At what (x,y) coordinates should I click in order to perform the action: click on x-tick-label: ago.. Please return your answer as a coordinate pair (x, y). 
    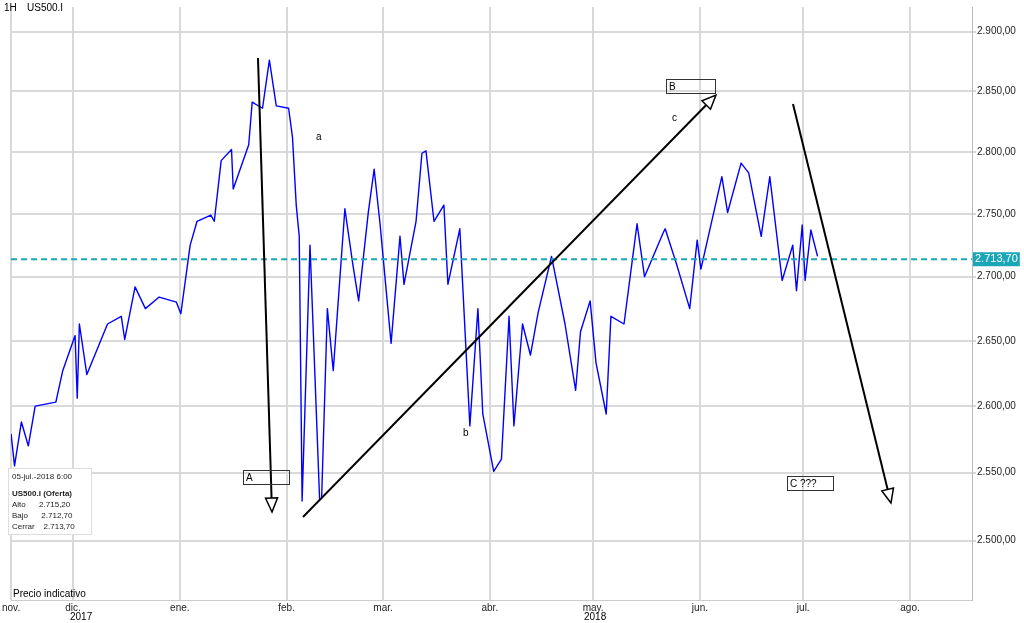
    Looking at the image, I should click on (910, 607).